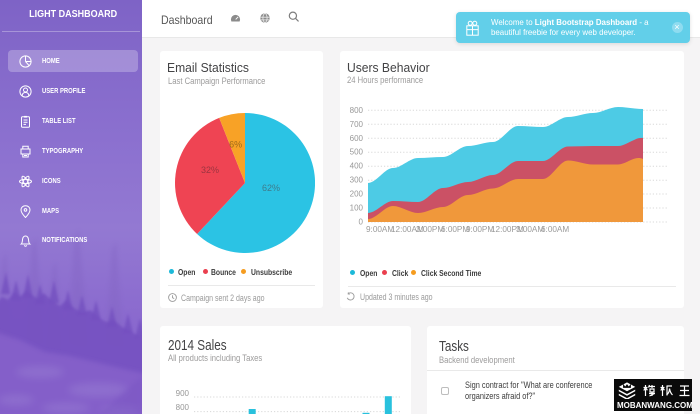  I want to click on svg-text: 12:00PM, so click(507, 229).